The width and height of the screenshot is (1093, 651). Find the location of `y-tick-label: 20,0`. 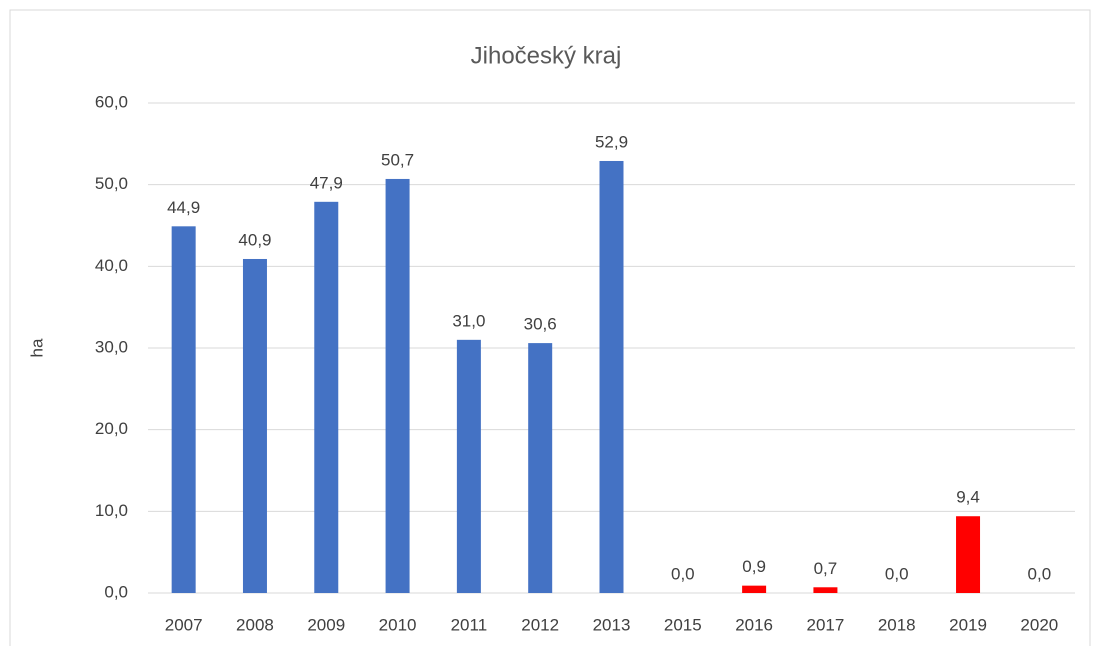

y-tick-label: 20,0 is located at coordinates (111, 428).